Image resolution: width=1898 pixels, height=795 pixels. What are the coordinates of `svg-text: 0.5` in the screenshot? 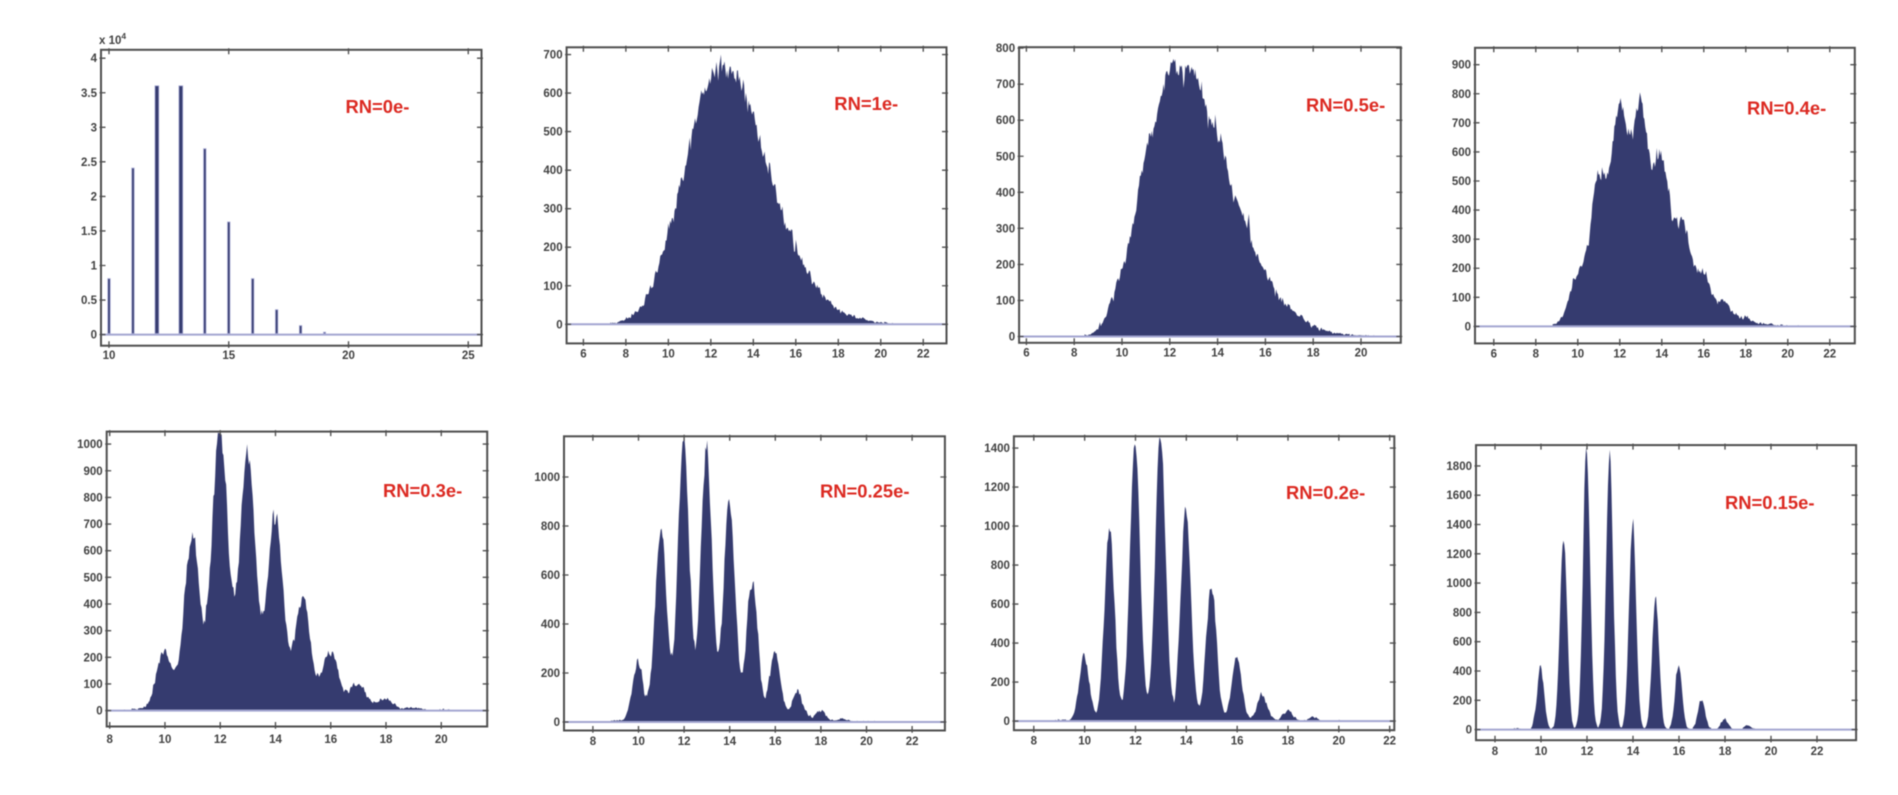 It's located at (89, 301).